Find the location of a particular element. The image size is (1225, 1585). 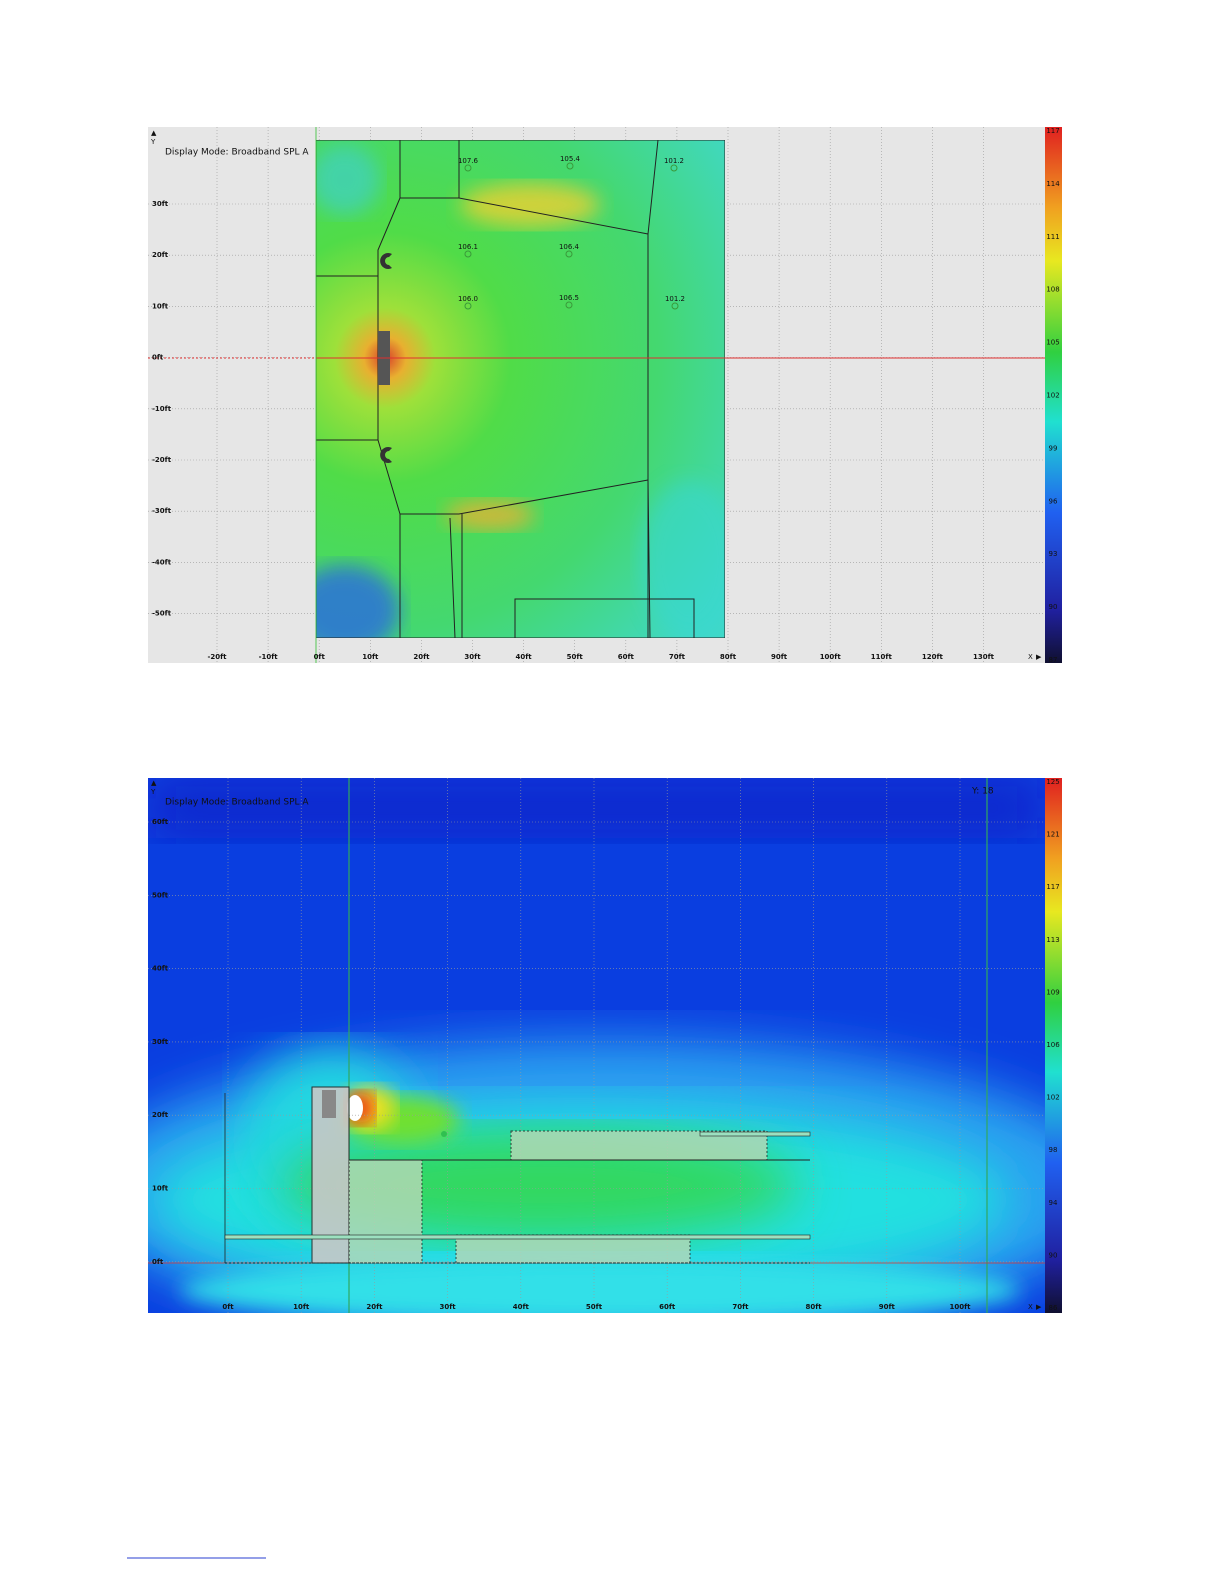

view-label: Y: 18 is located at coordinates (982, 792).